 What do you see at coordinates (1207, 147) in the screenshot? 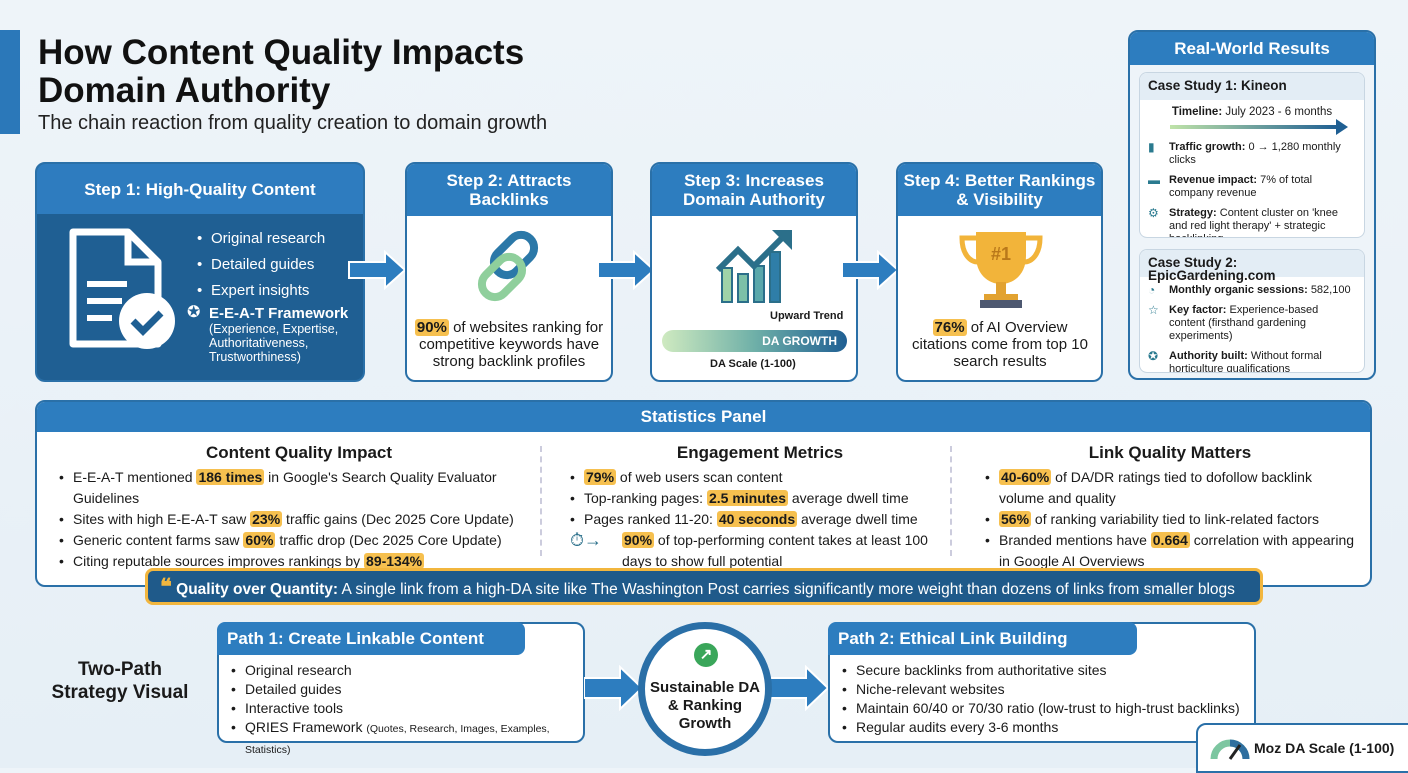
I see `row-label: Traffic growth:` at bounding box center [1207, 147].